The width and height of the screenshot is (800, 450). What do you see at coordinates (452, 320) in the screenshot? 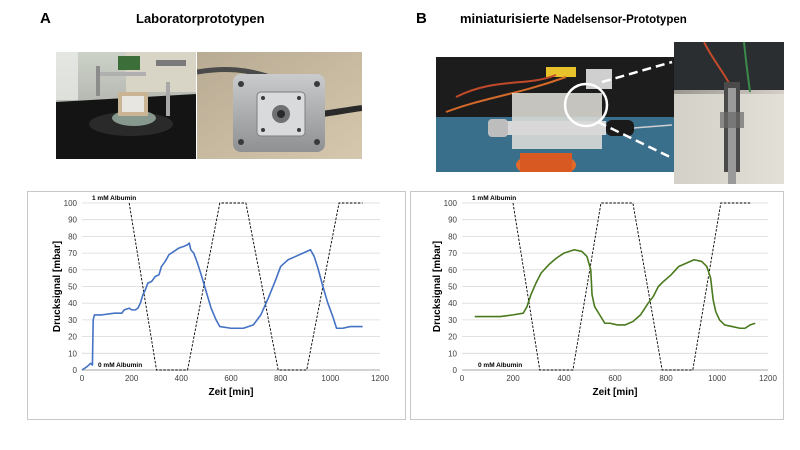
I see `chart-b-ytick-label: 30` at bounding box center [452, 320].